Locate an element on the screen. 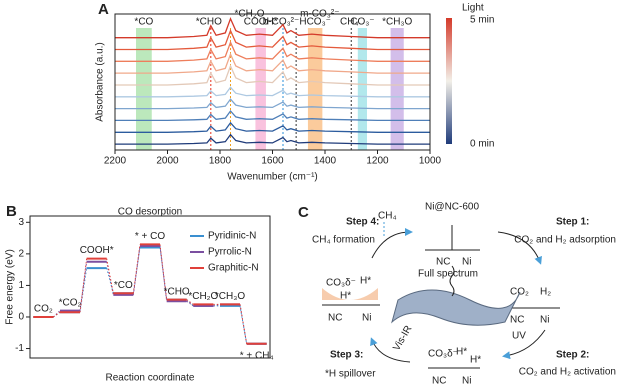  x-tick-label: 1400 is located at coordinates (325, 161).